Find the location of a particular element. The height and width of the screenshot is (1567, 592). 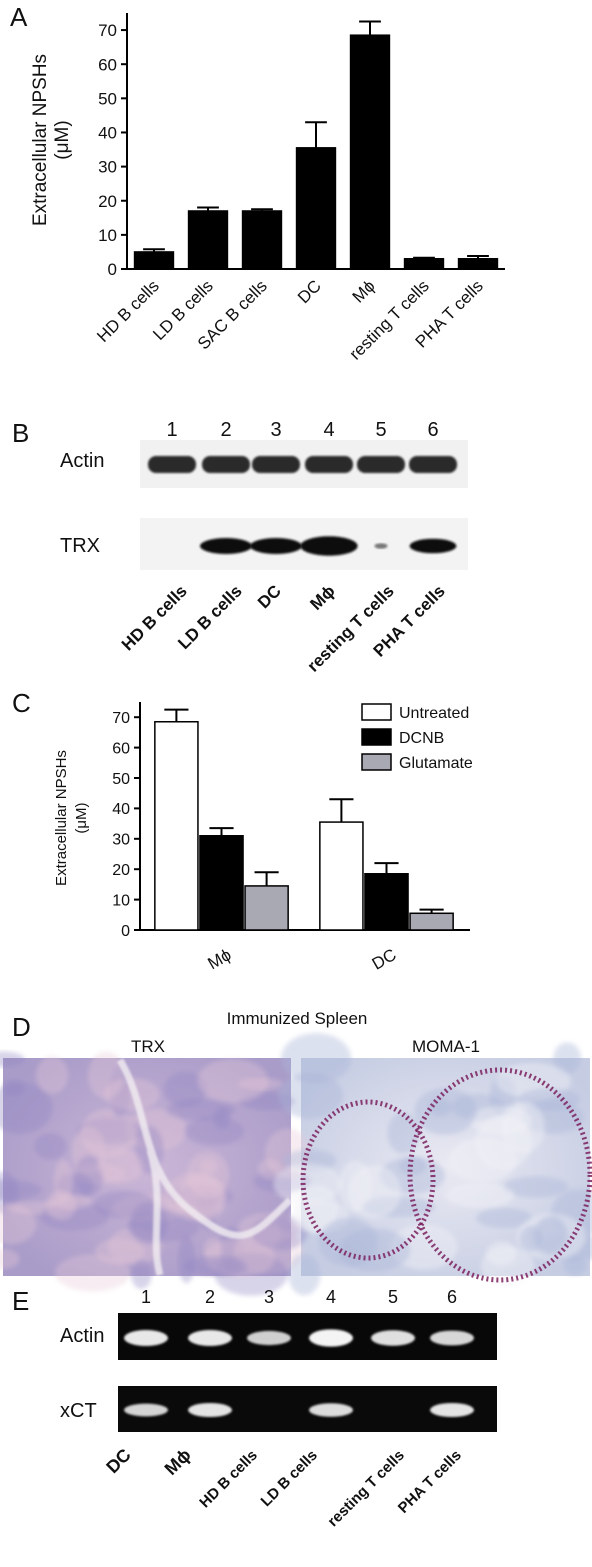

image-label: MOMA-1 is located at coordinates (446, 1046).